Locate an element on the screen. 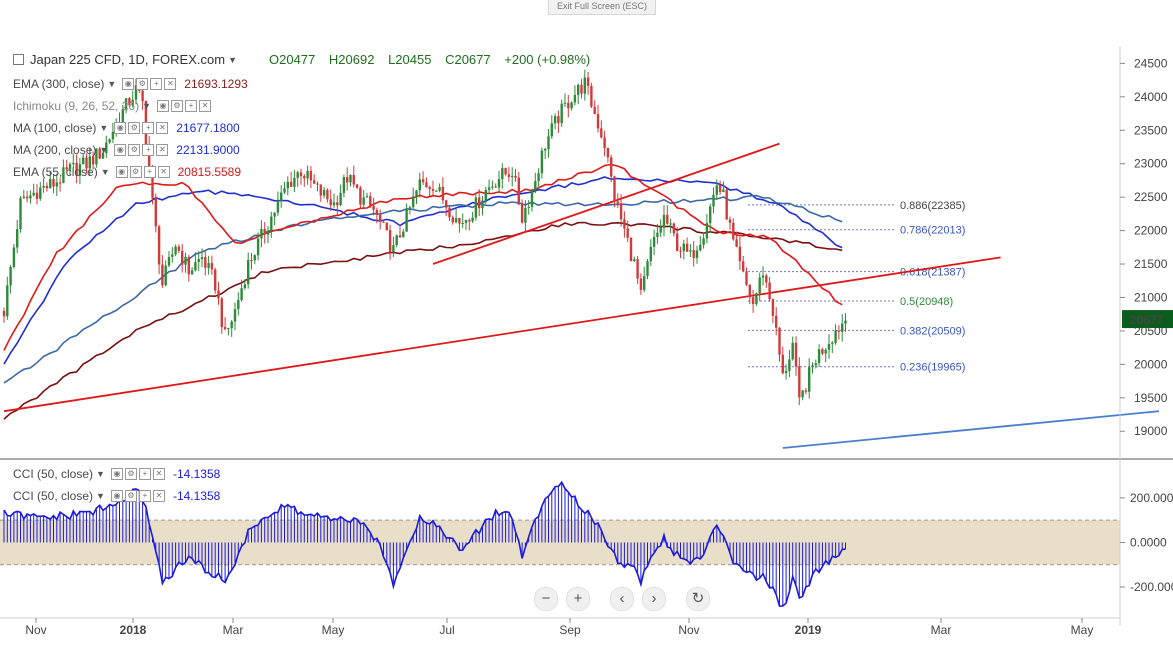  legend-row-ichimoku: Ichimoku (9, 26, 52, 26) ▼ ◉ ⚙ + ✕ is located at coordinates (113, 106).